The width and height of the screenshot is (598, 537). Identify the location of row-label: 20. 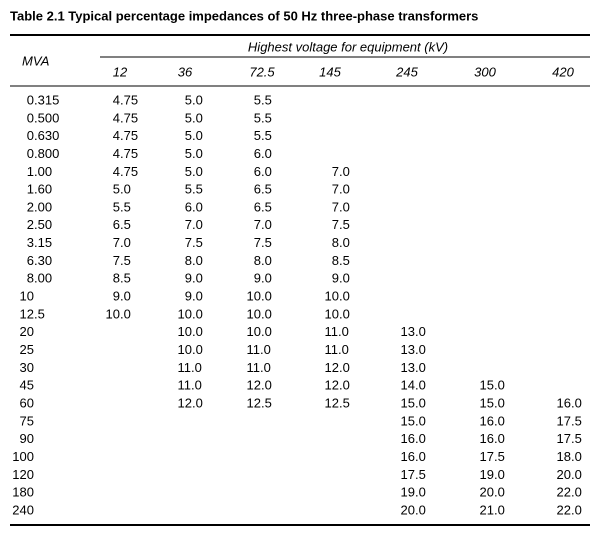
(27, 331).